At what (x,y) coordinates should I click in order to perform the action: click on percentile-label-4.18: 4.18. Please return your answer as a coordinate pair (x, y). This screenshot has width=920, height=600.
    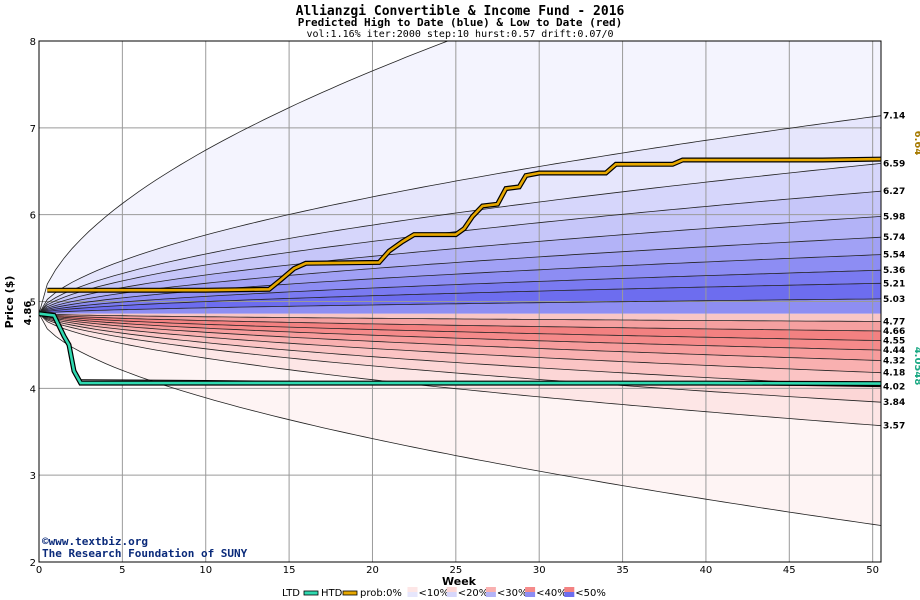
    Looking at the image, I should click on (894, 374).